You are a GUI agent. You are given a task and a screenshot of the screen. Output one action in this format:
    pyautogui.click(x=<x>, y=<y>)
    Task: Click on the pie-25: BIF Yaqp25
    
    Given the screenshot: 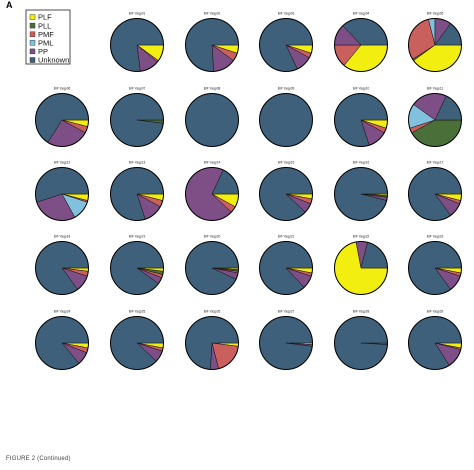 What is the action you would take?
    pyautogui.click(x=137, y=340)
    